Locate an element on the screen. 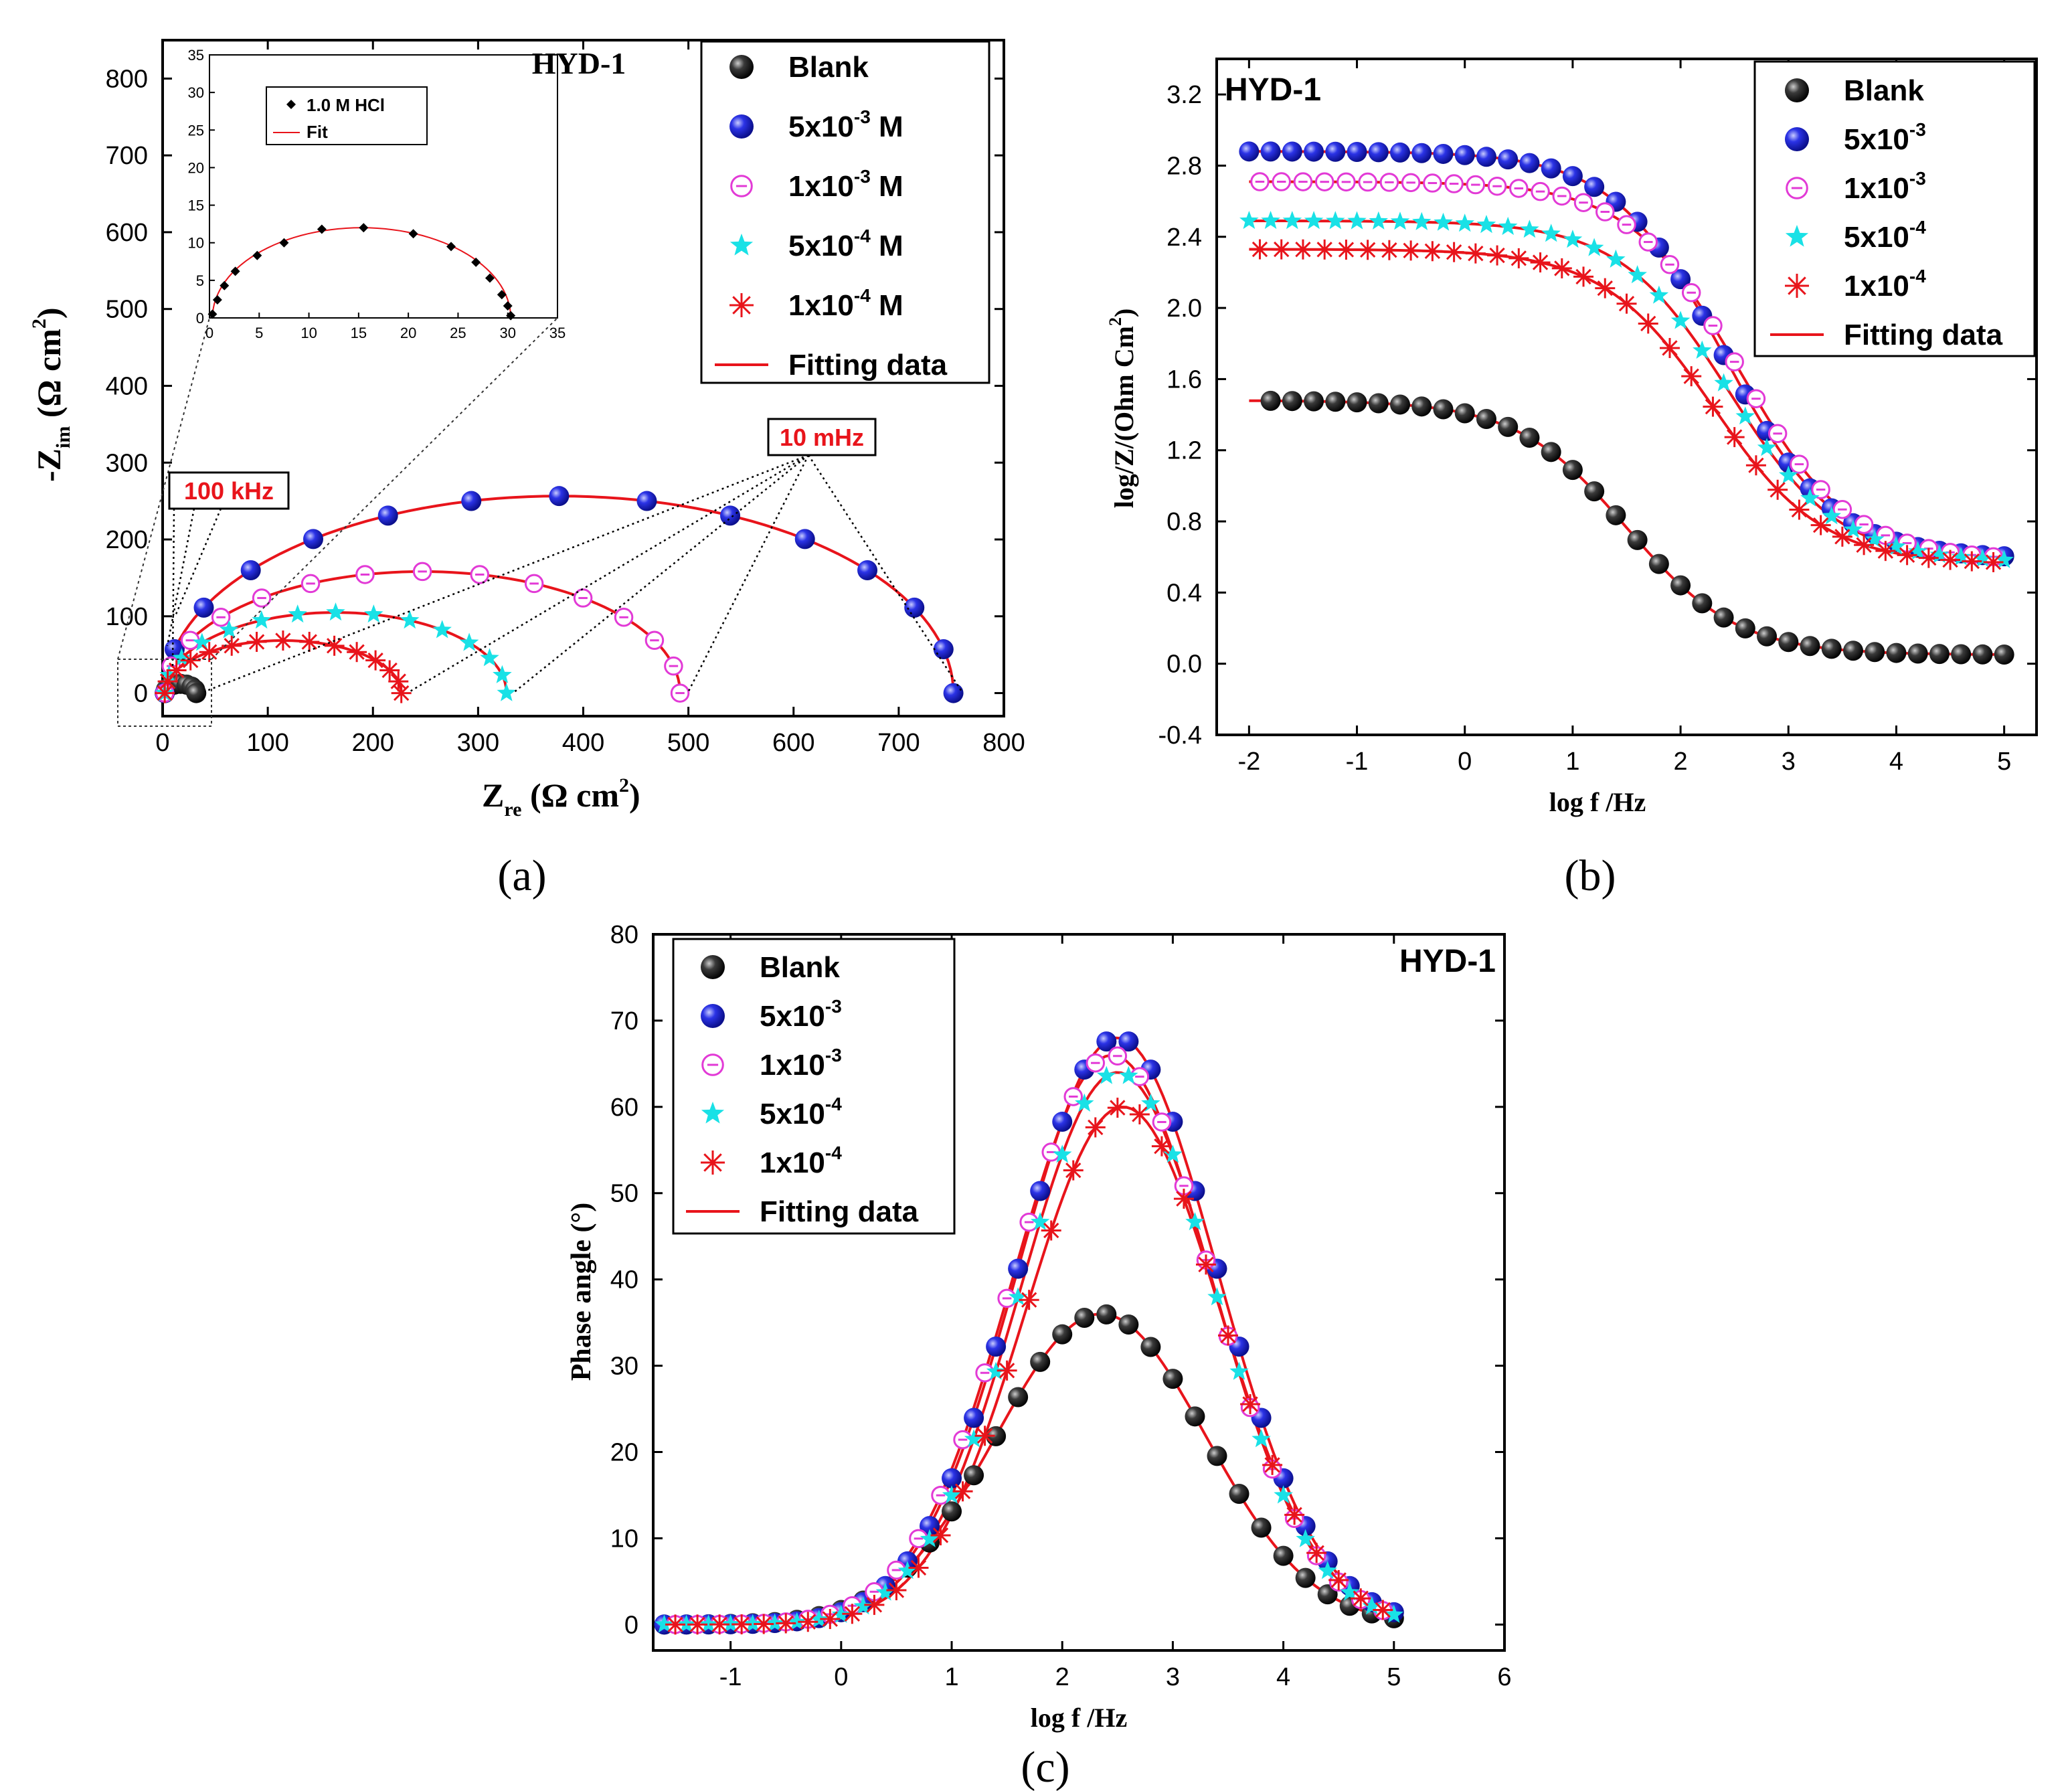 Image resolution: width=2072 pixels, height=1791 pixels. fit-curve is located at coordinates (559, 594).